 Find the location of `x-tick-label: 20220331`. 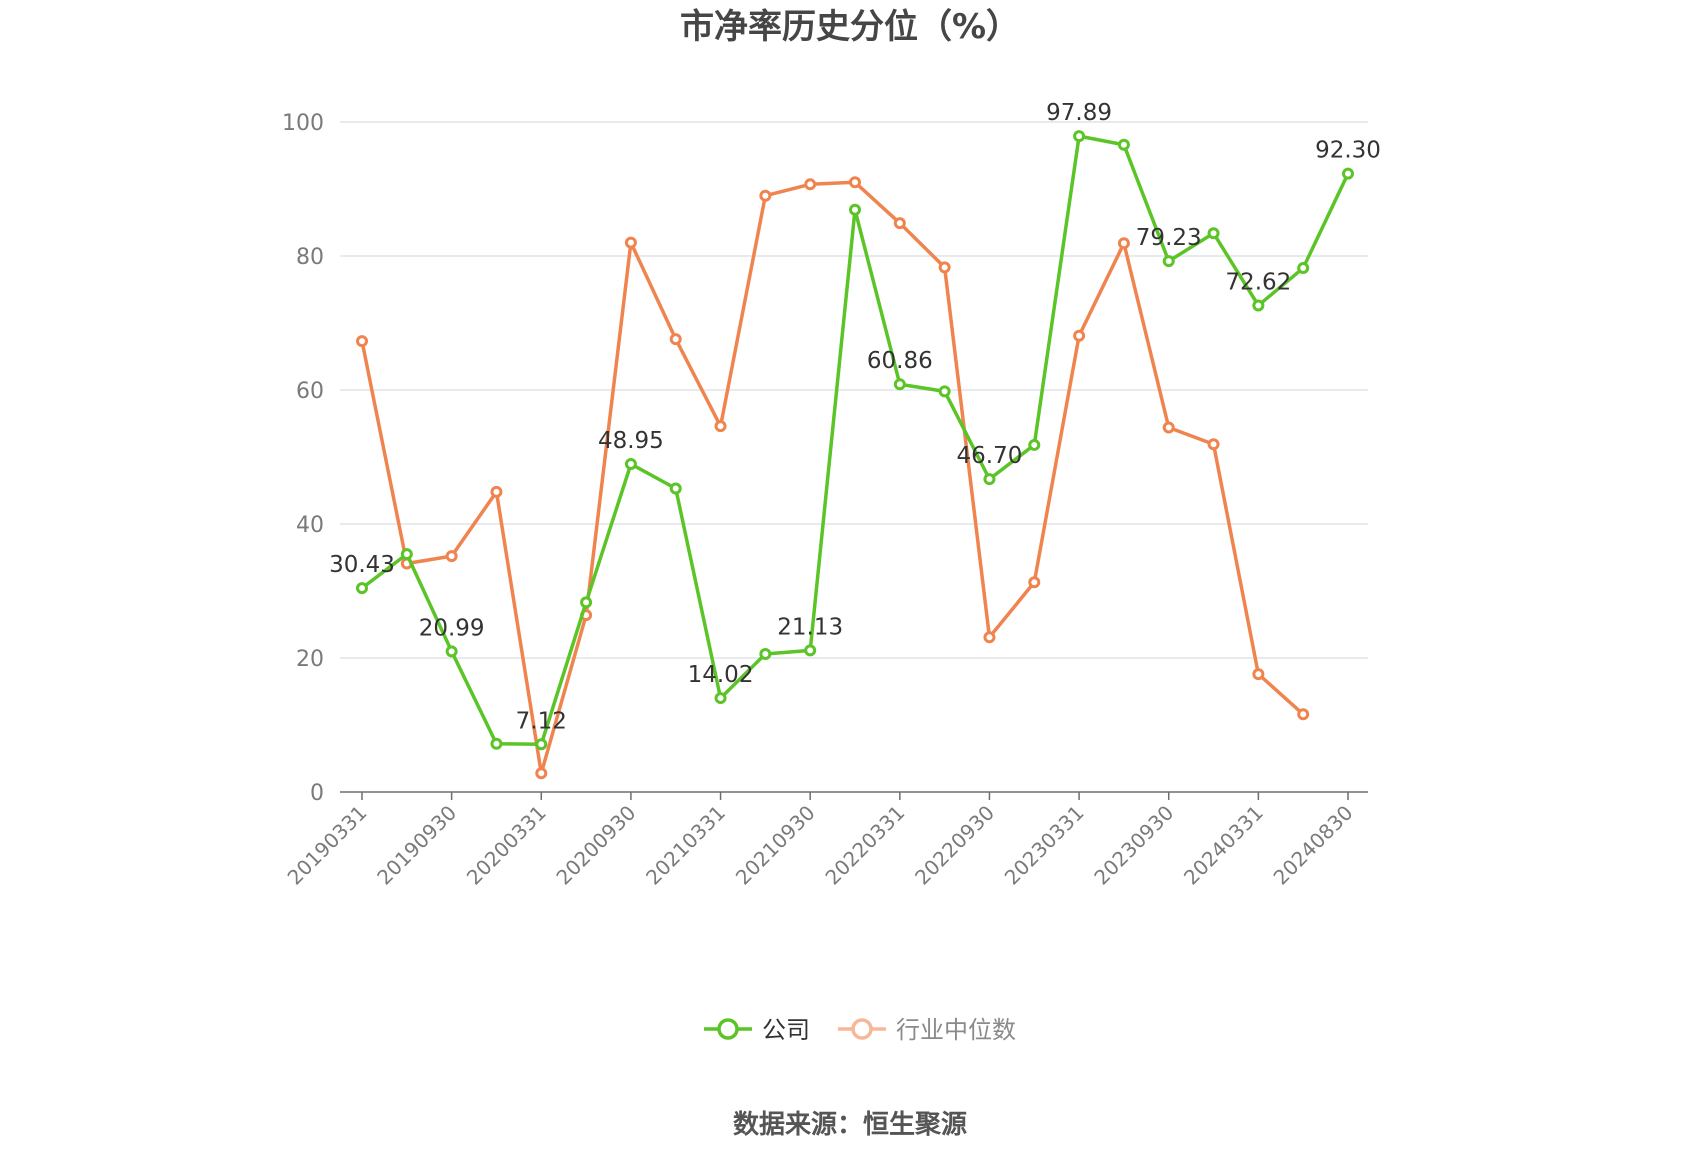

x-tick-label: 20220331 is located at coordinates (864, 845).